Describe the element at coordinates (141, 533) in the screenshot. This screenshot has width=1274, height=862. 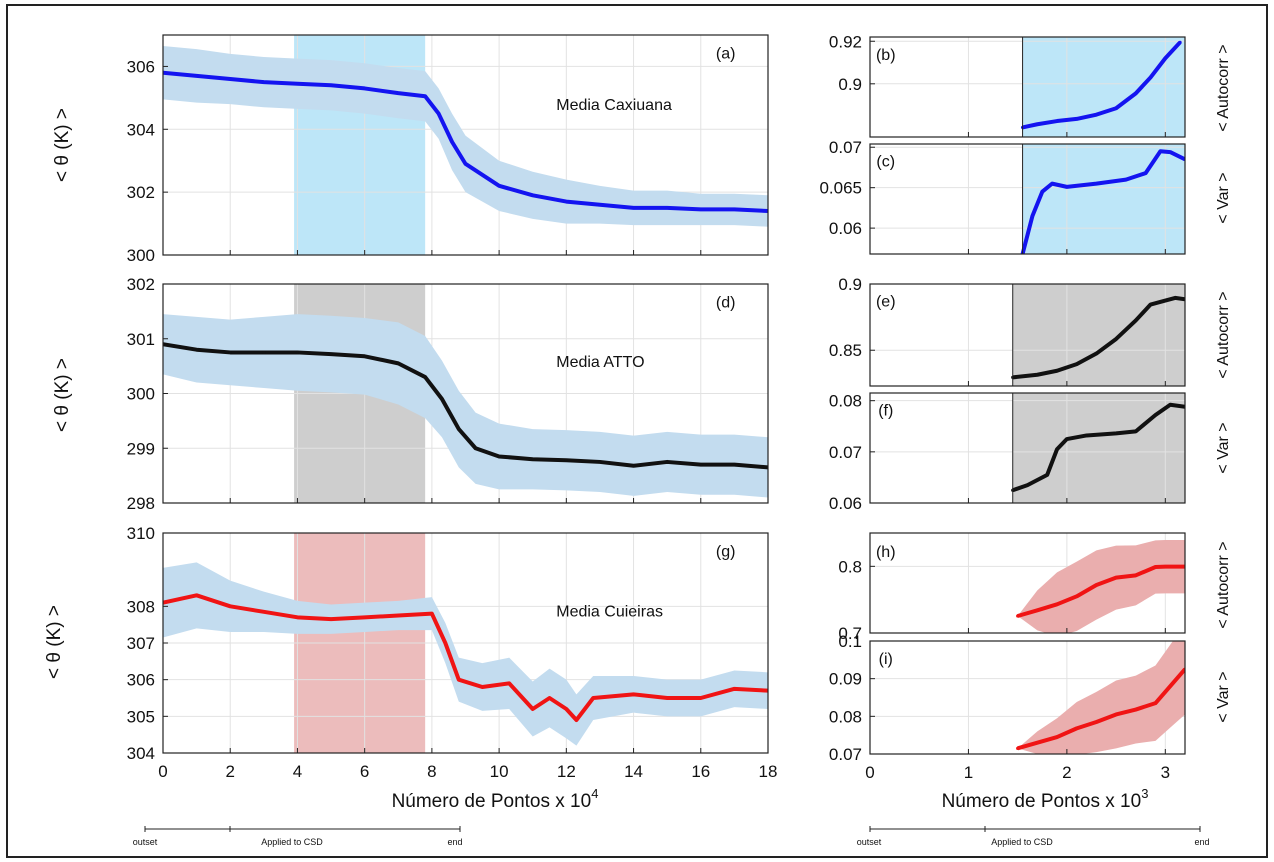
I see `y-tick-label-g: 310` at that location.